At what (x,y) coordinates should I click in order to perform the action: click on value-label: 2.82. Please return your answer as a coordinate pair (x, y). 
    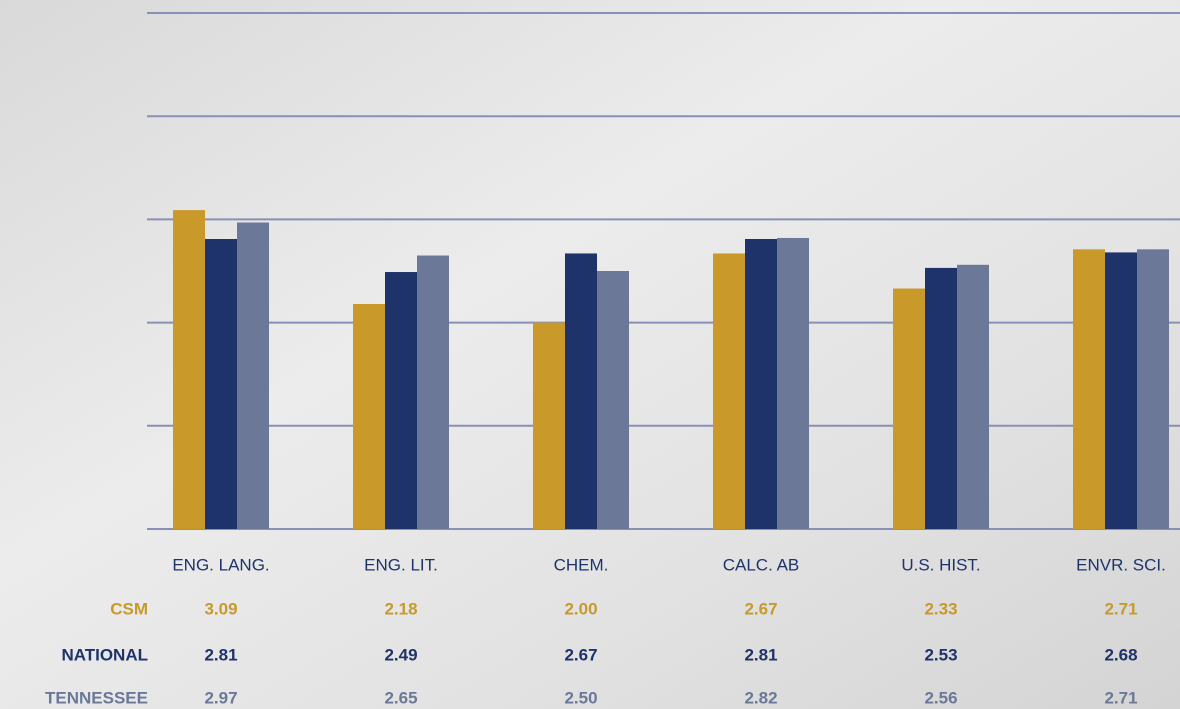
    Looking at the image, I should click on (760, 697).